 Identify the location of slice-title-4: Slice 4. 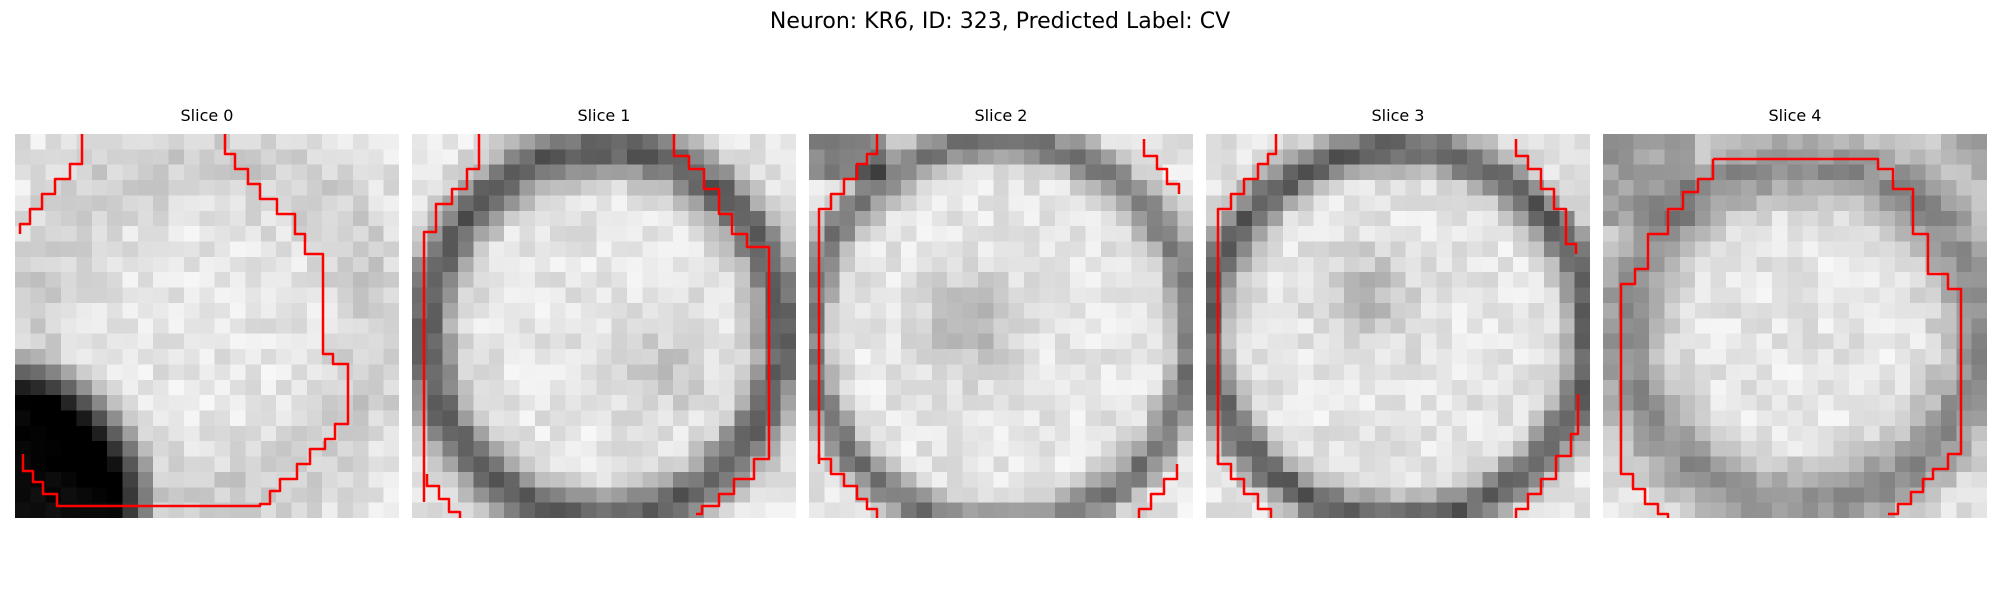
(1795, 115).